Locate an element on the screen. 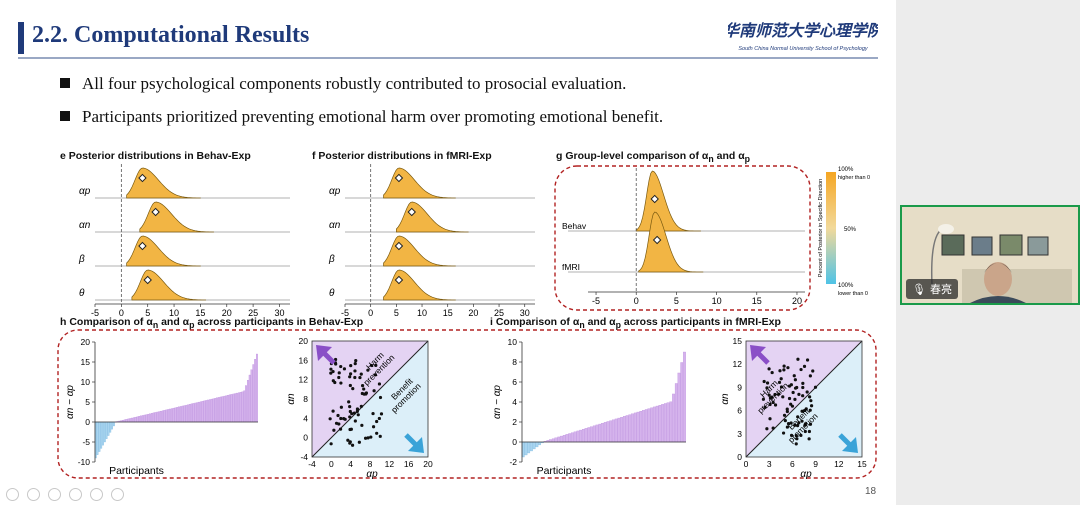 The height and width of the screenshot is (505, 1080). menu-icon is located at coordinates (96, 494).